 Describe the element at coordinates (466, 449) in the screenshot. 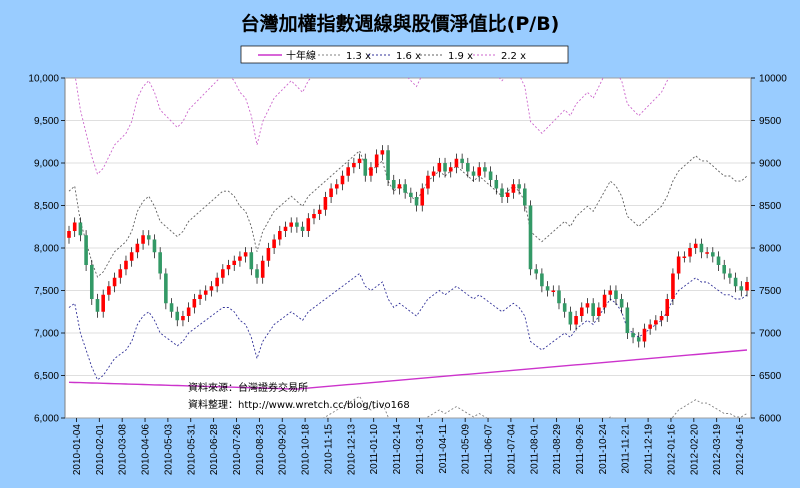

I see `x-tick-label: 2011-05-09` at that location.